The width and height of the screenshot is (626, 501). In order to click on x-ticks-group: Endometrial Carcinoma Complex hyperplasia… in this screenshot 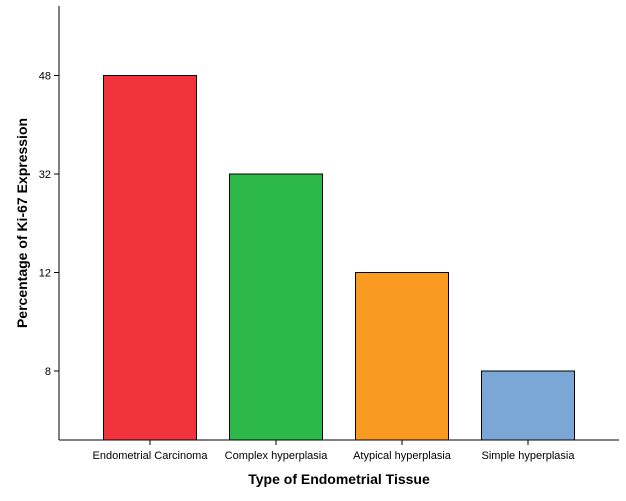, I will do `click(334, 451)`.